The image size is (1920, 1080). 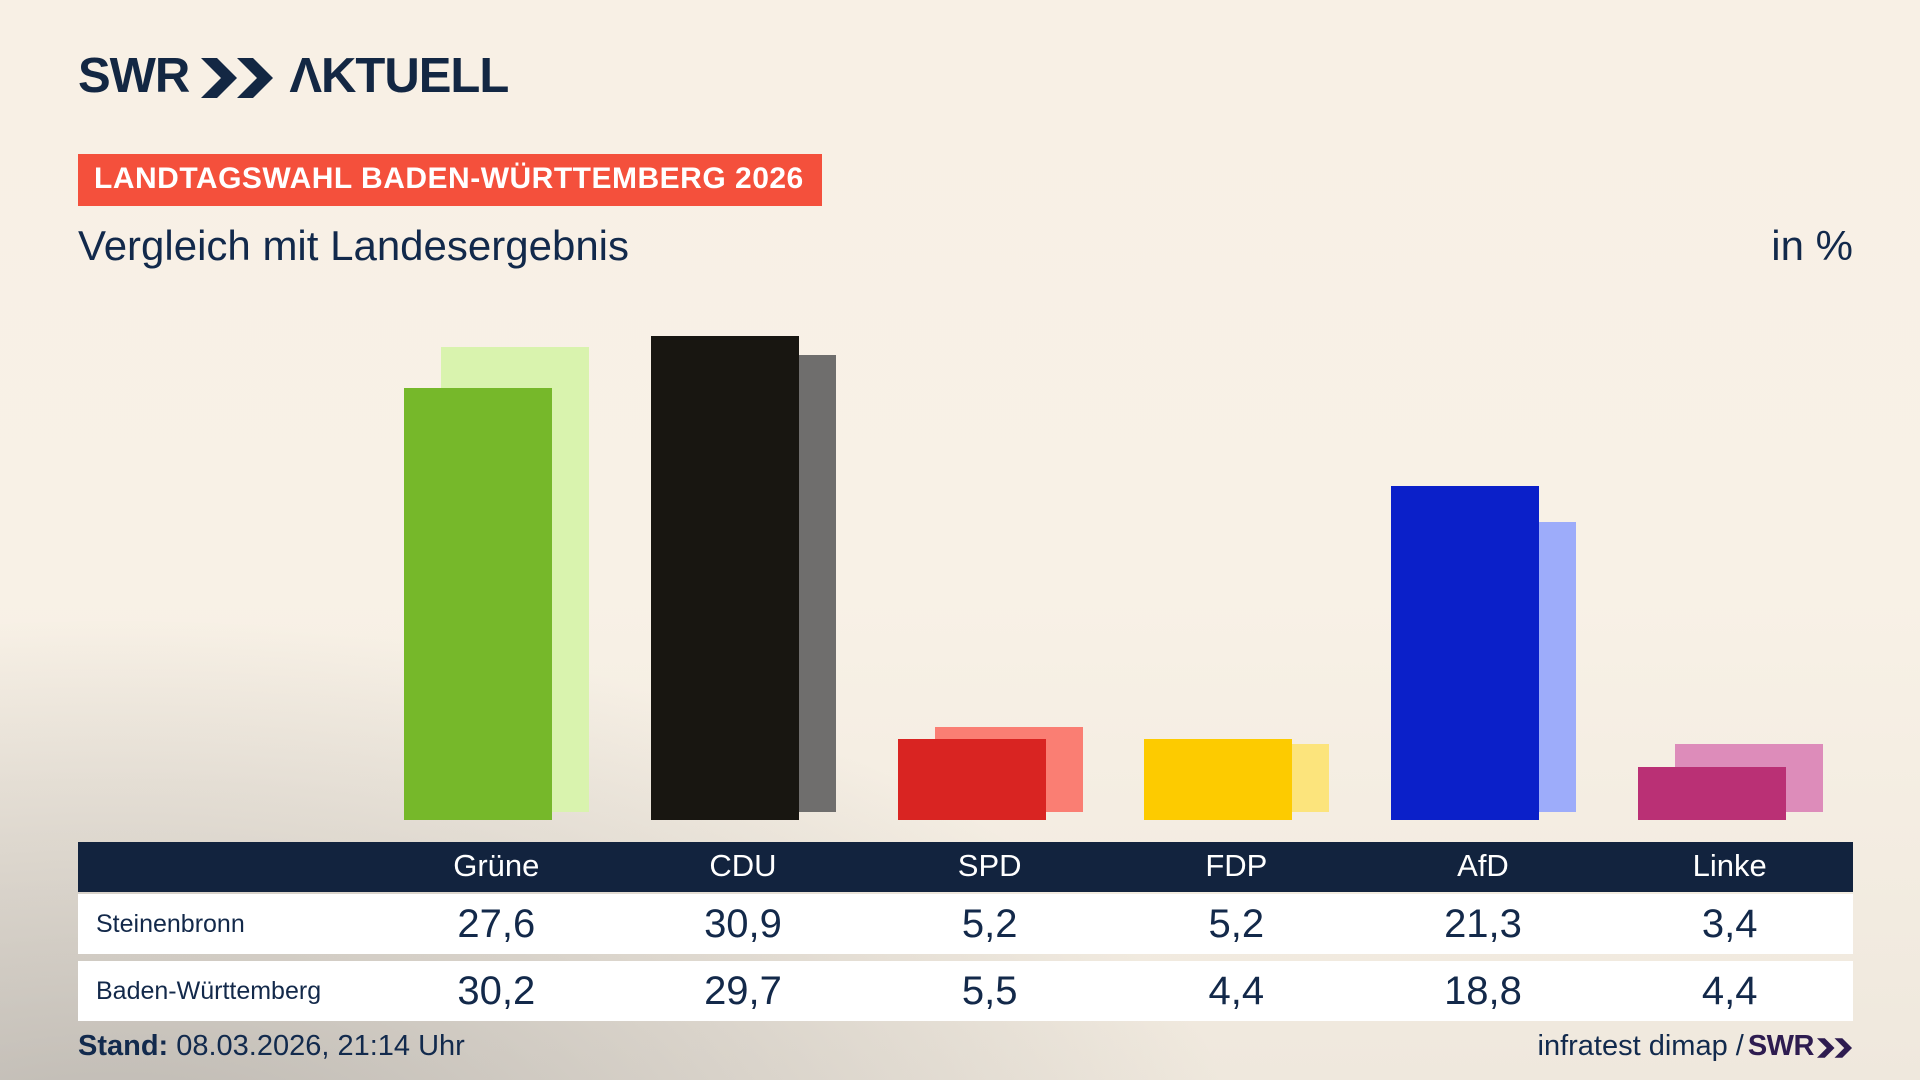 I want to click on party-column-afd, so click(x=1483, y=550).